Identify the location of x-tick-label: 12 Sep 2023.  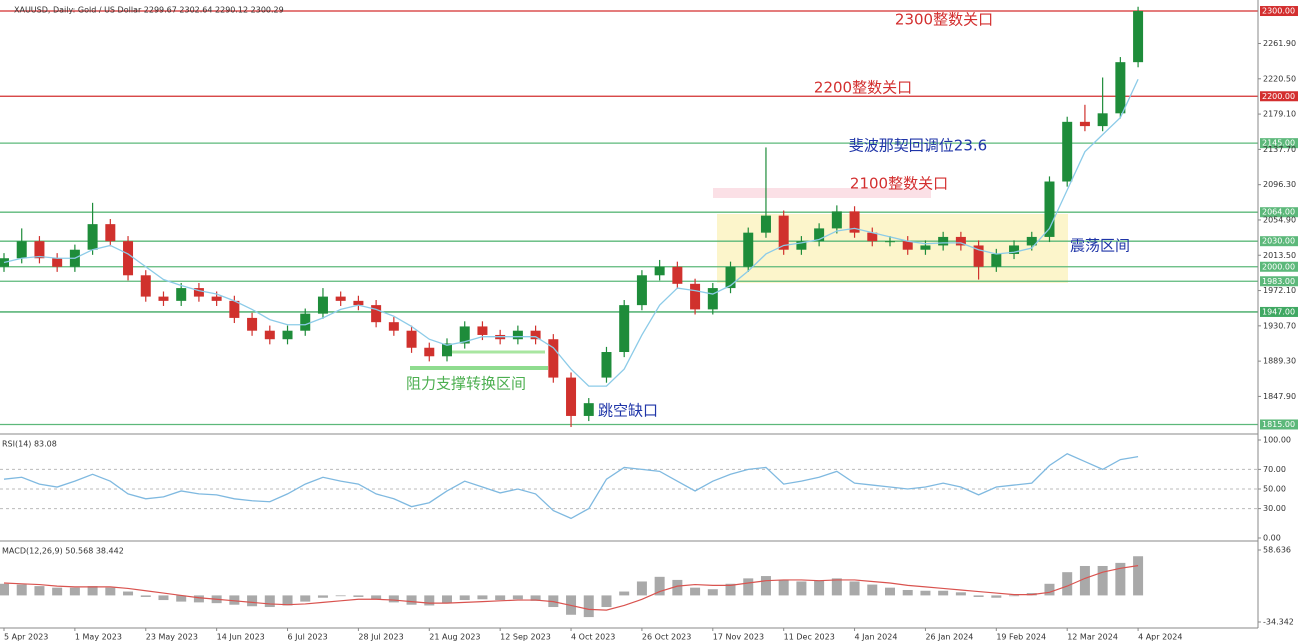
(525, 637).